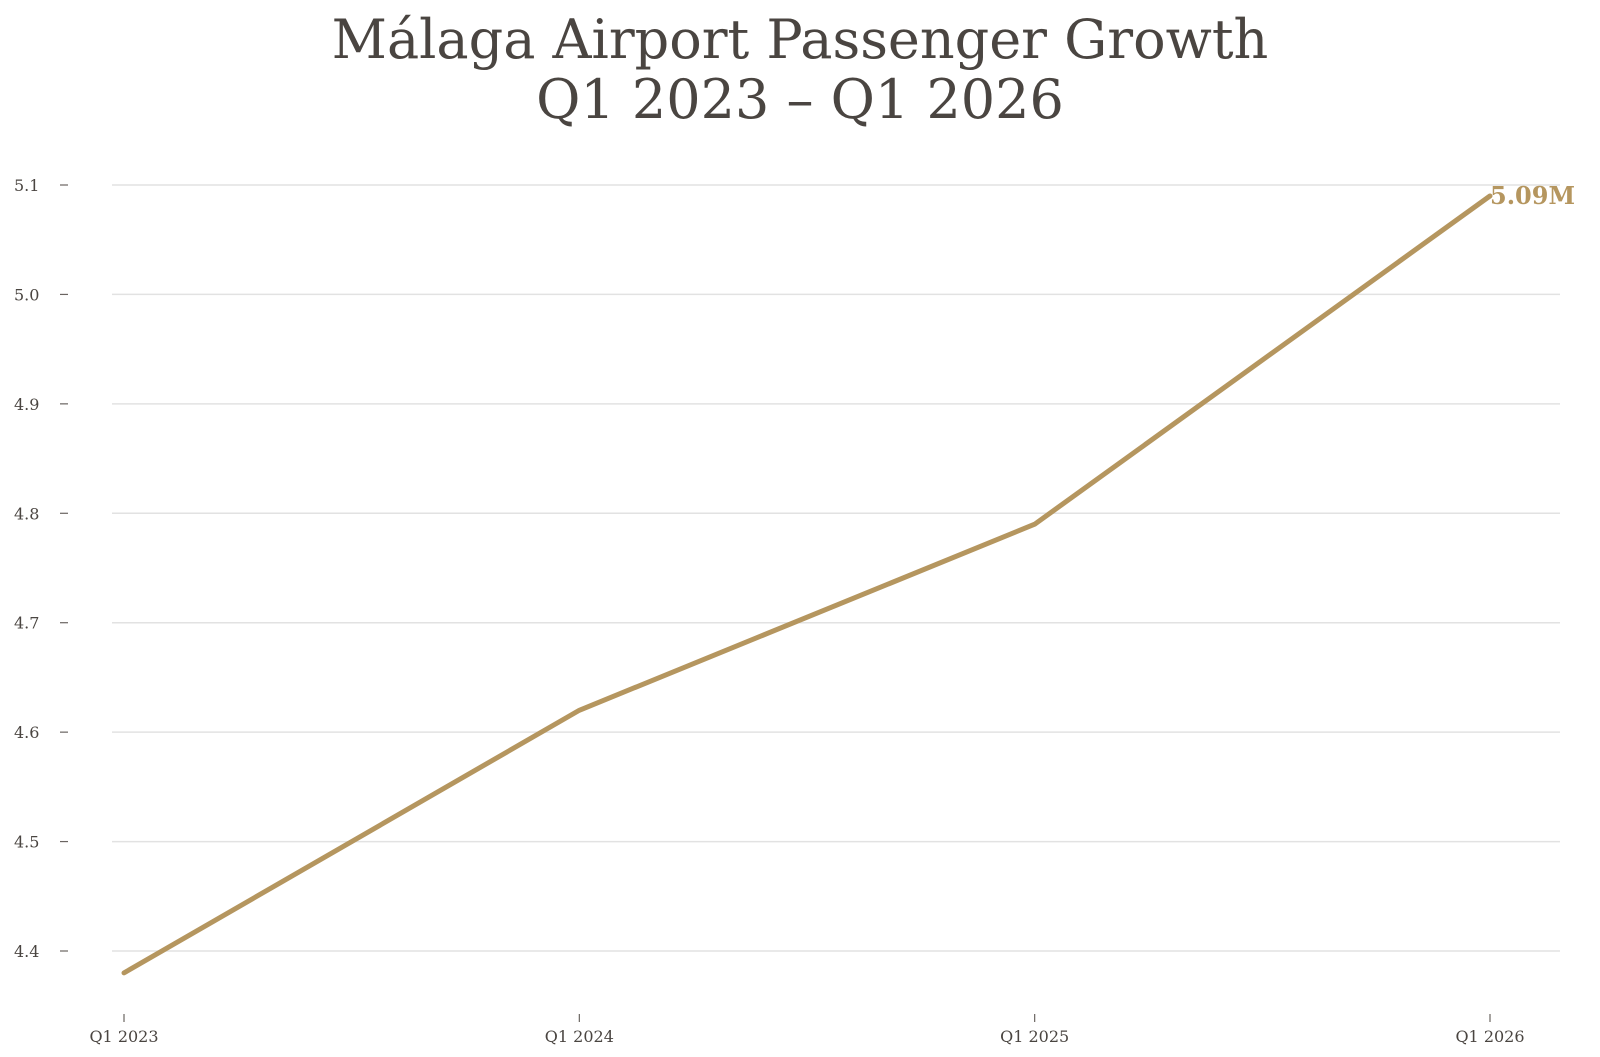  Describe the element at coordinates (26, 842) in the screenshot. I see `y-tick-label: 4.5` at that location.